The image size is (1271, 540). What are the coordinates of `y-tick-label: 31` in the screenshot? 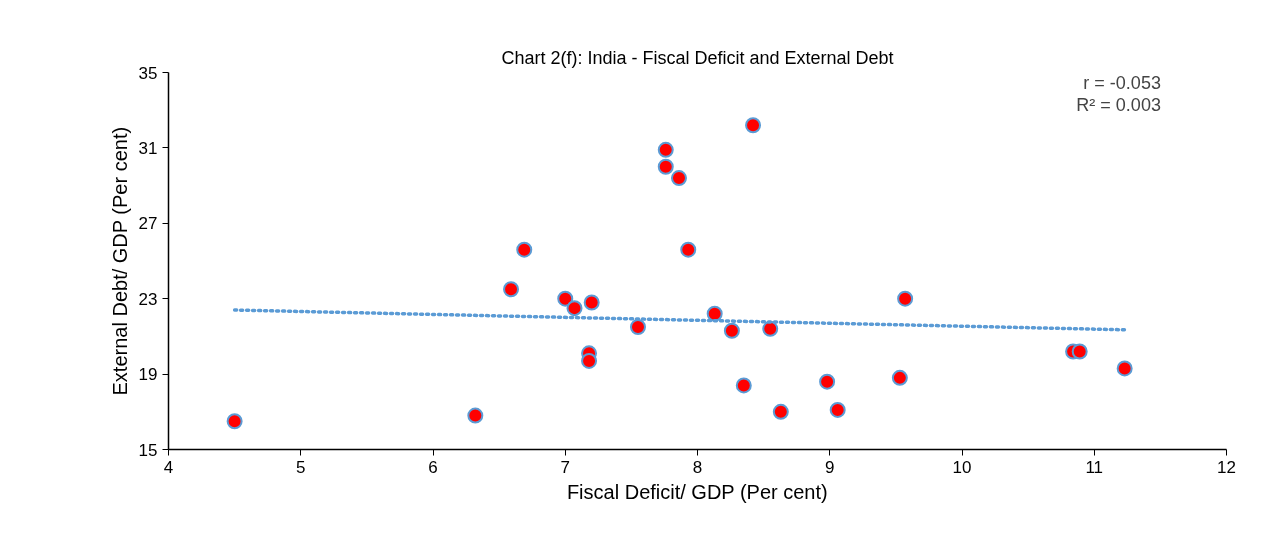 It's located at (148, 148).